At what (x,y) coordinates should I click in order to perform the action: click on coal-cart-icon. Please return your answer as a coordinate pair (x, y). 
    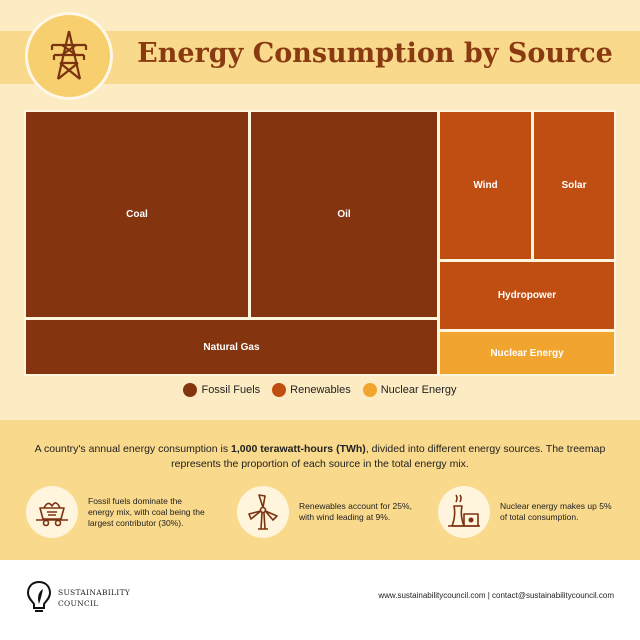
    Looking at the image, I should click on (52, 512).